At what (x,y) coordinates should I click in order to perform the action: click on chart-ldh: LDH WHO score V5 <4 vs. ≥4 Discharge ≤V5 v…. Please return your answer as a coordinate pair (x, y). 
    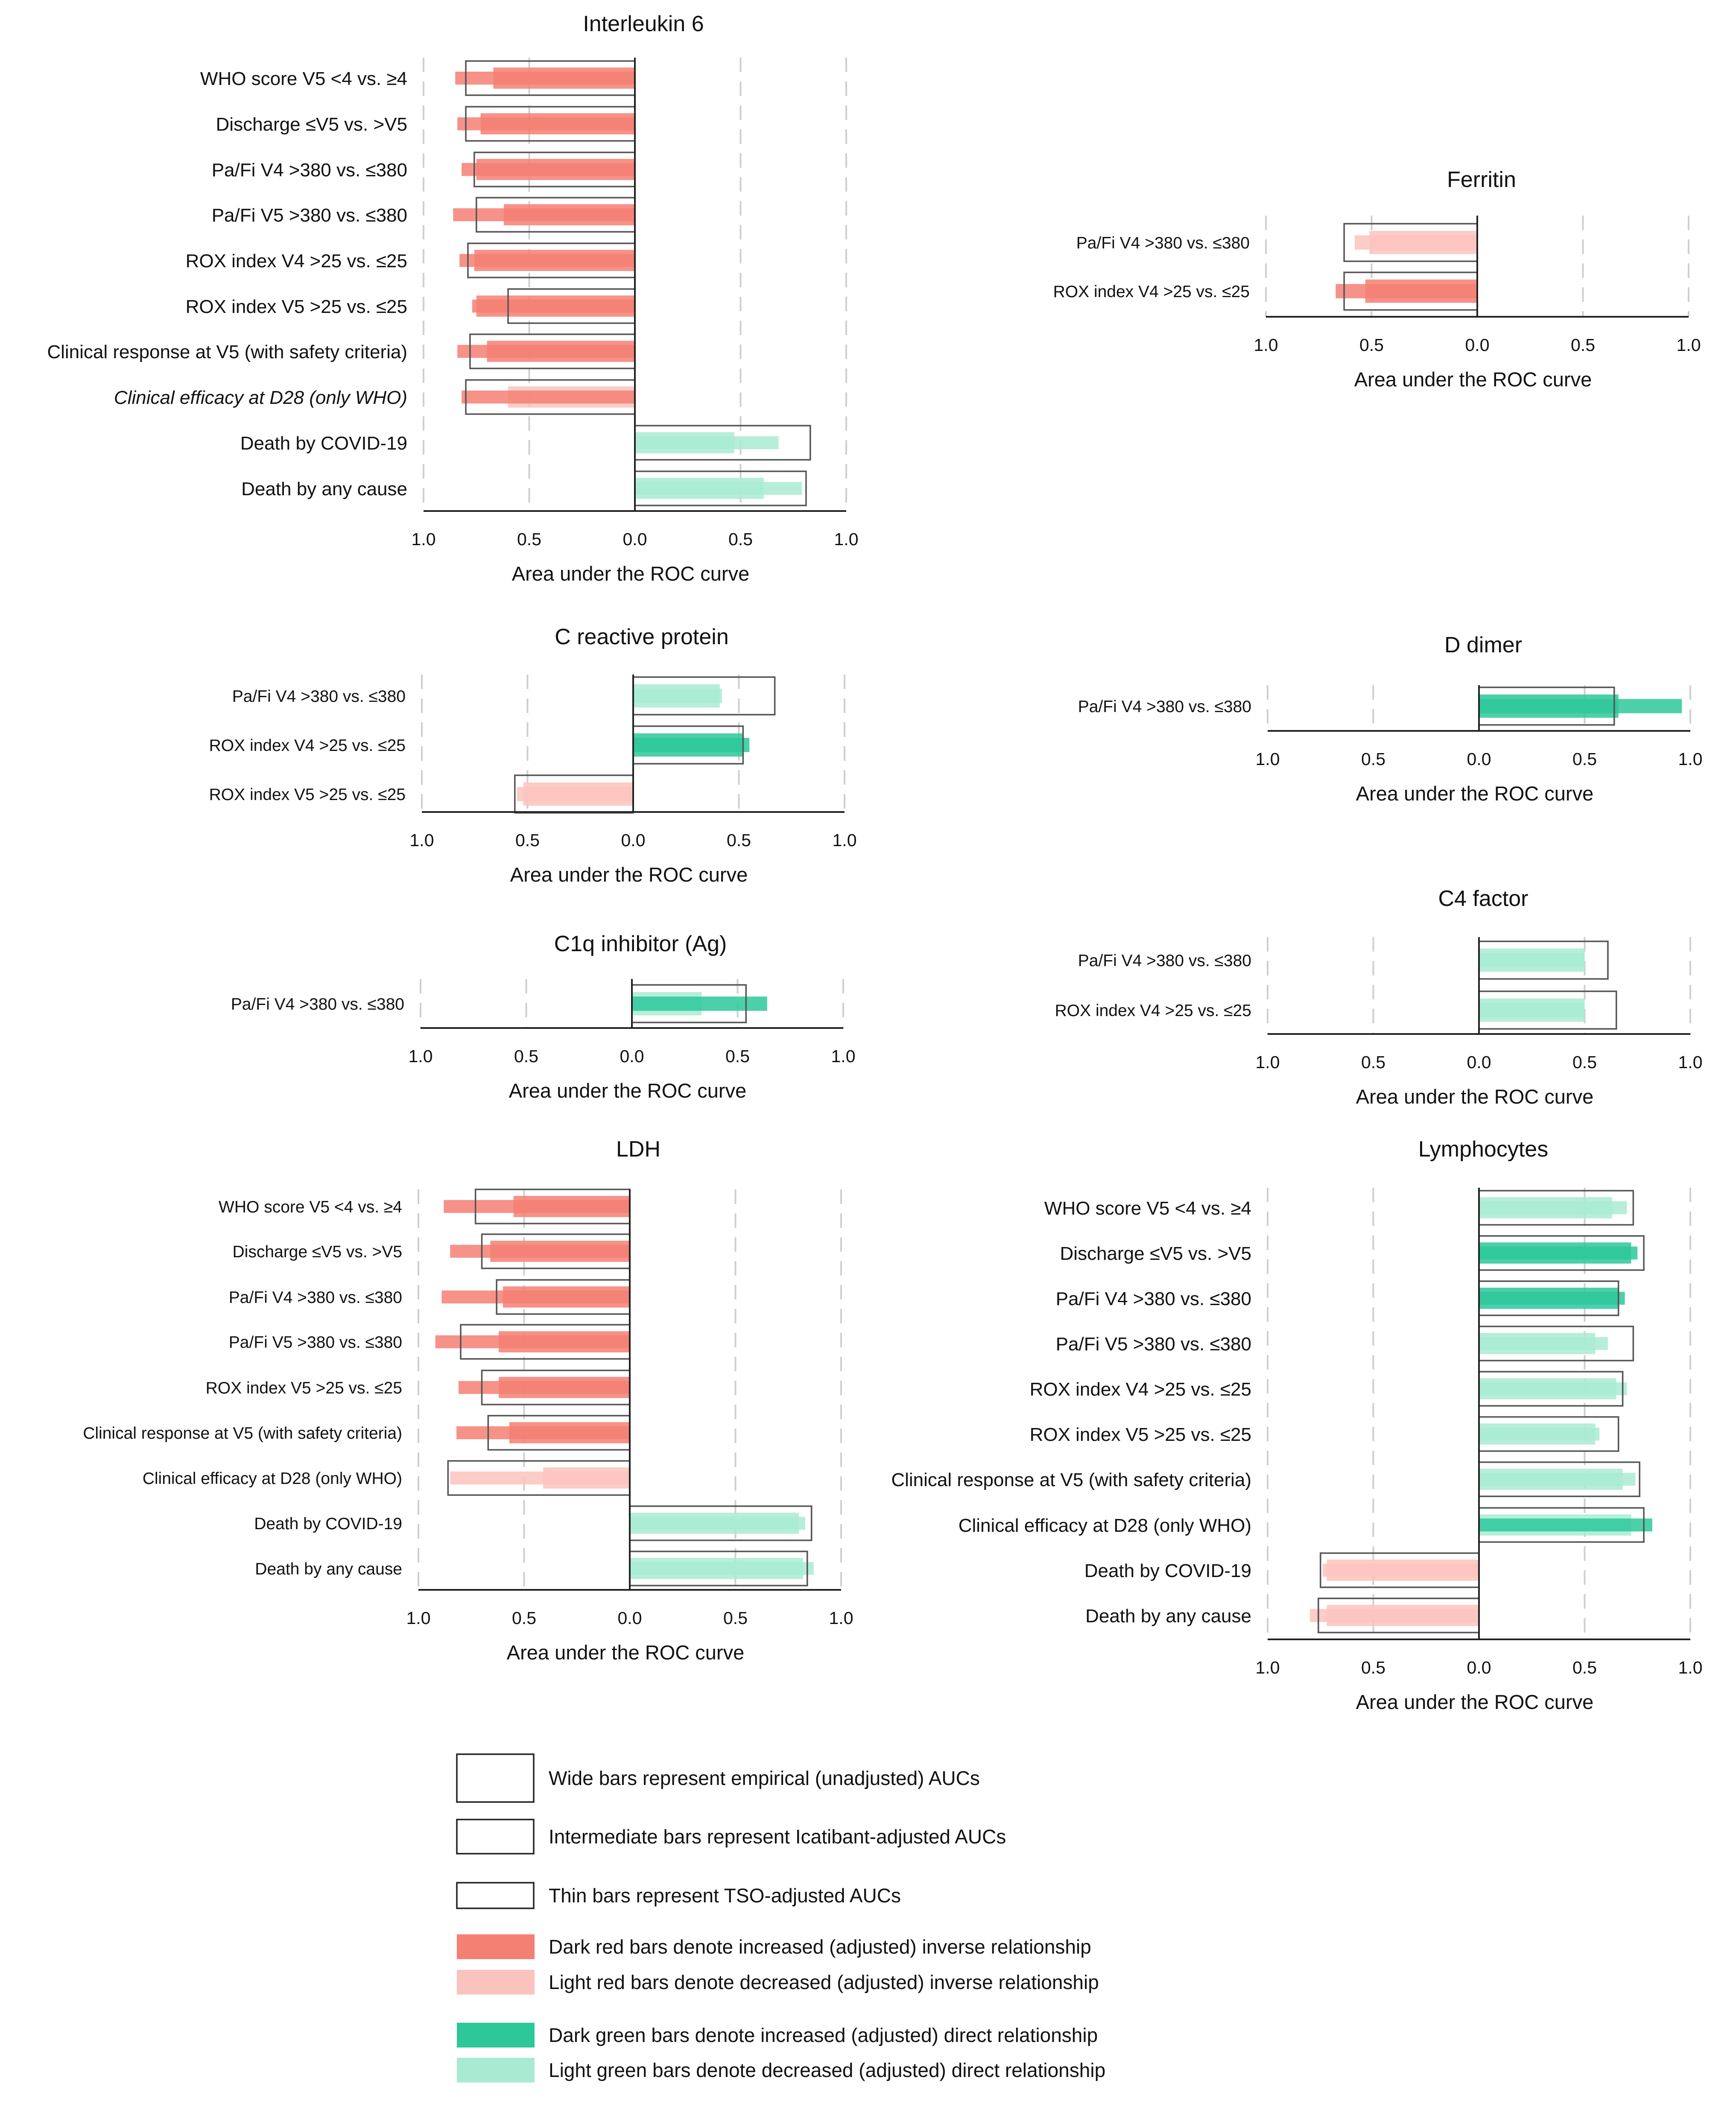
    Looking at the image, I should click on (468, 1400).